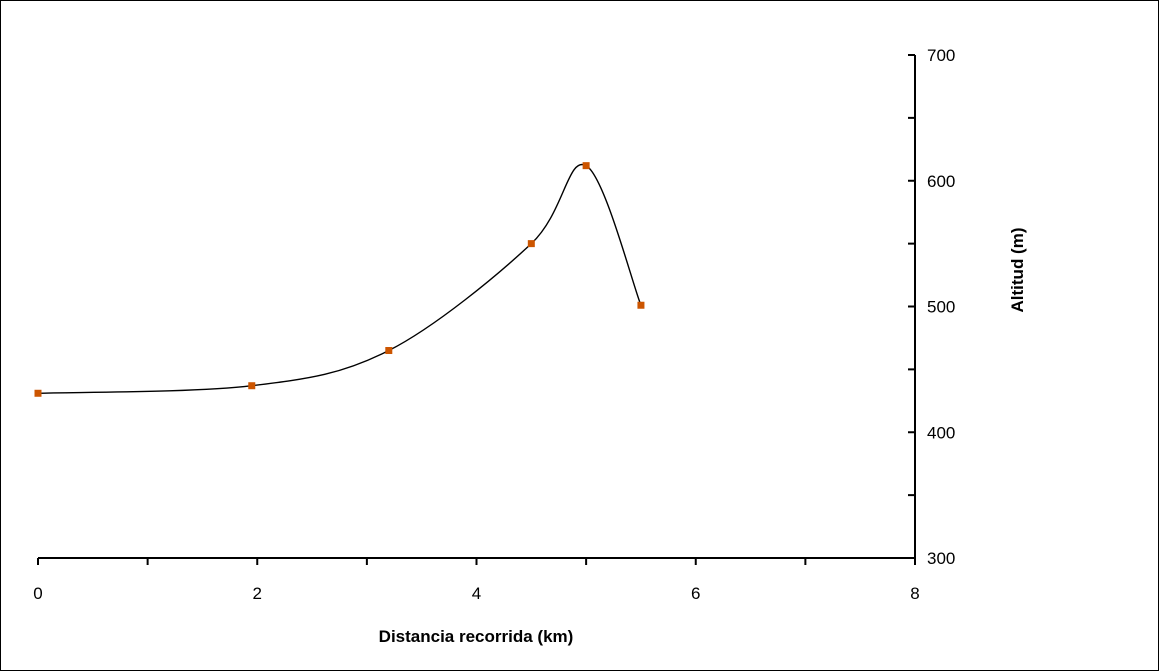 This screenshot has height=671, width=1159. What do you see at coordinates (941, 307) in the screenshot?
I see `y-tick-label: 500` at bounding box center [941, 307].